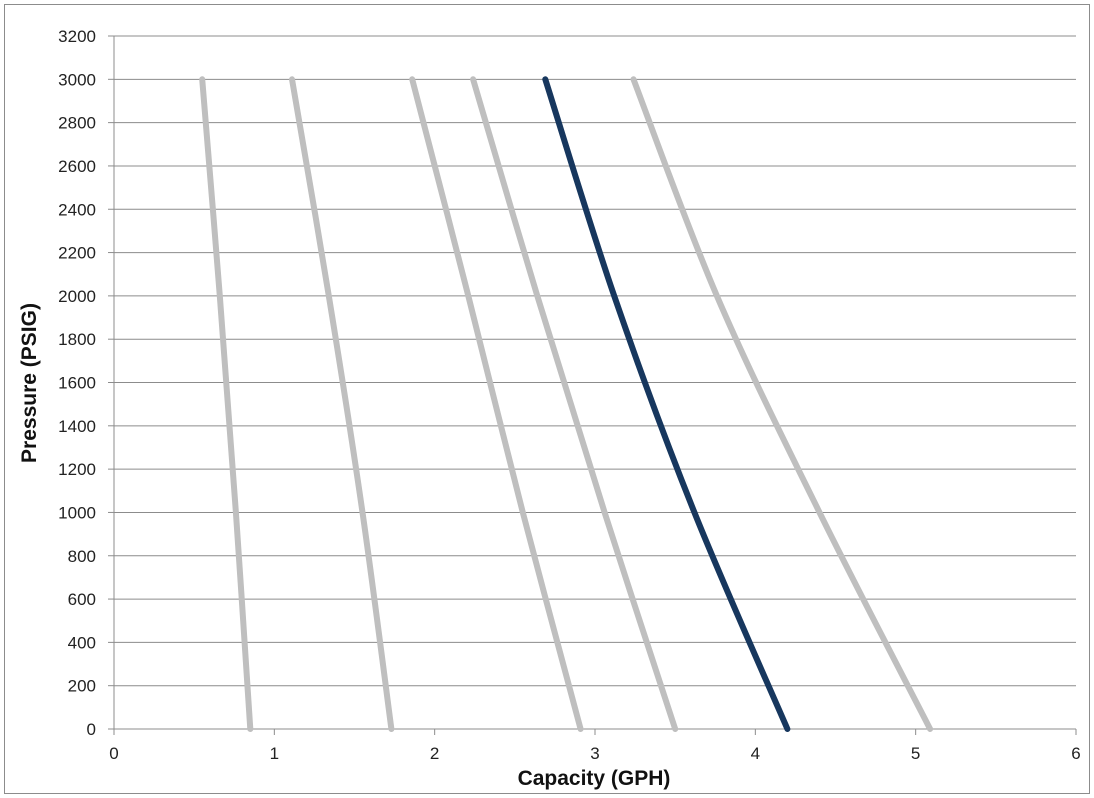 The height and width of the screenshot is (798, 1094). I want to click on y-tick-label: 3000, so click(77, 79).